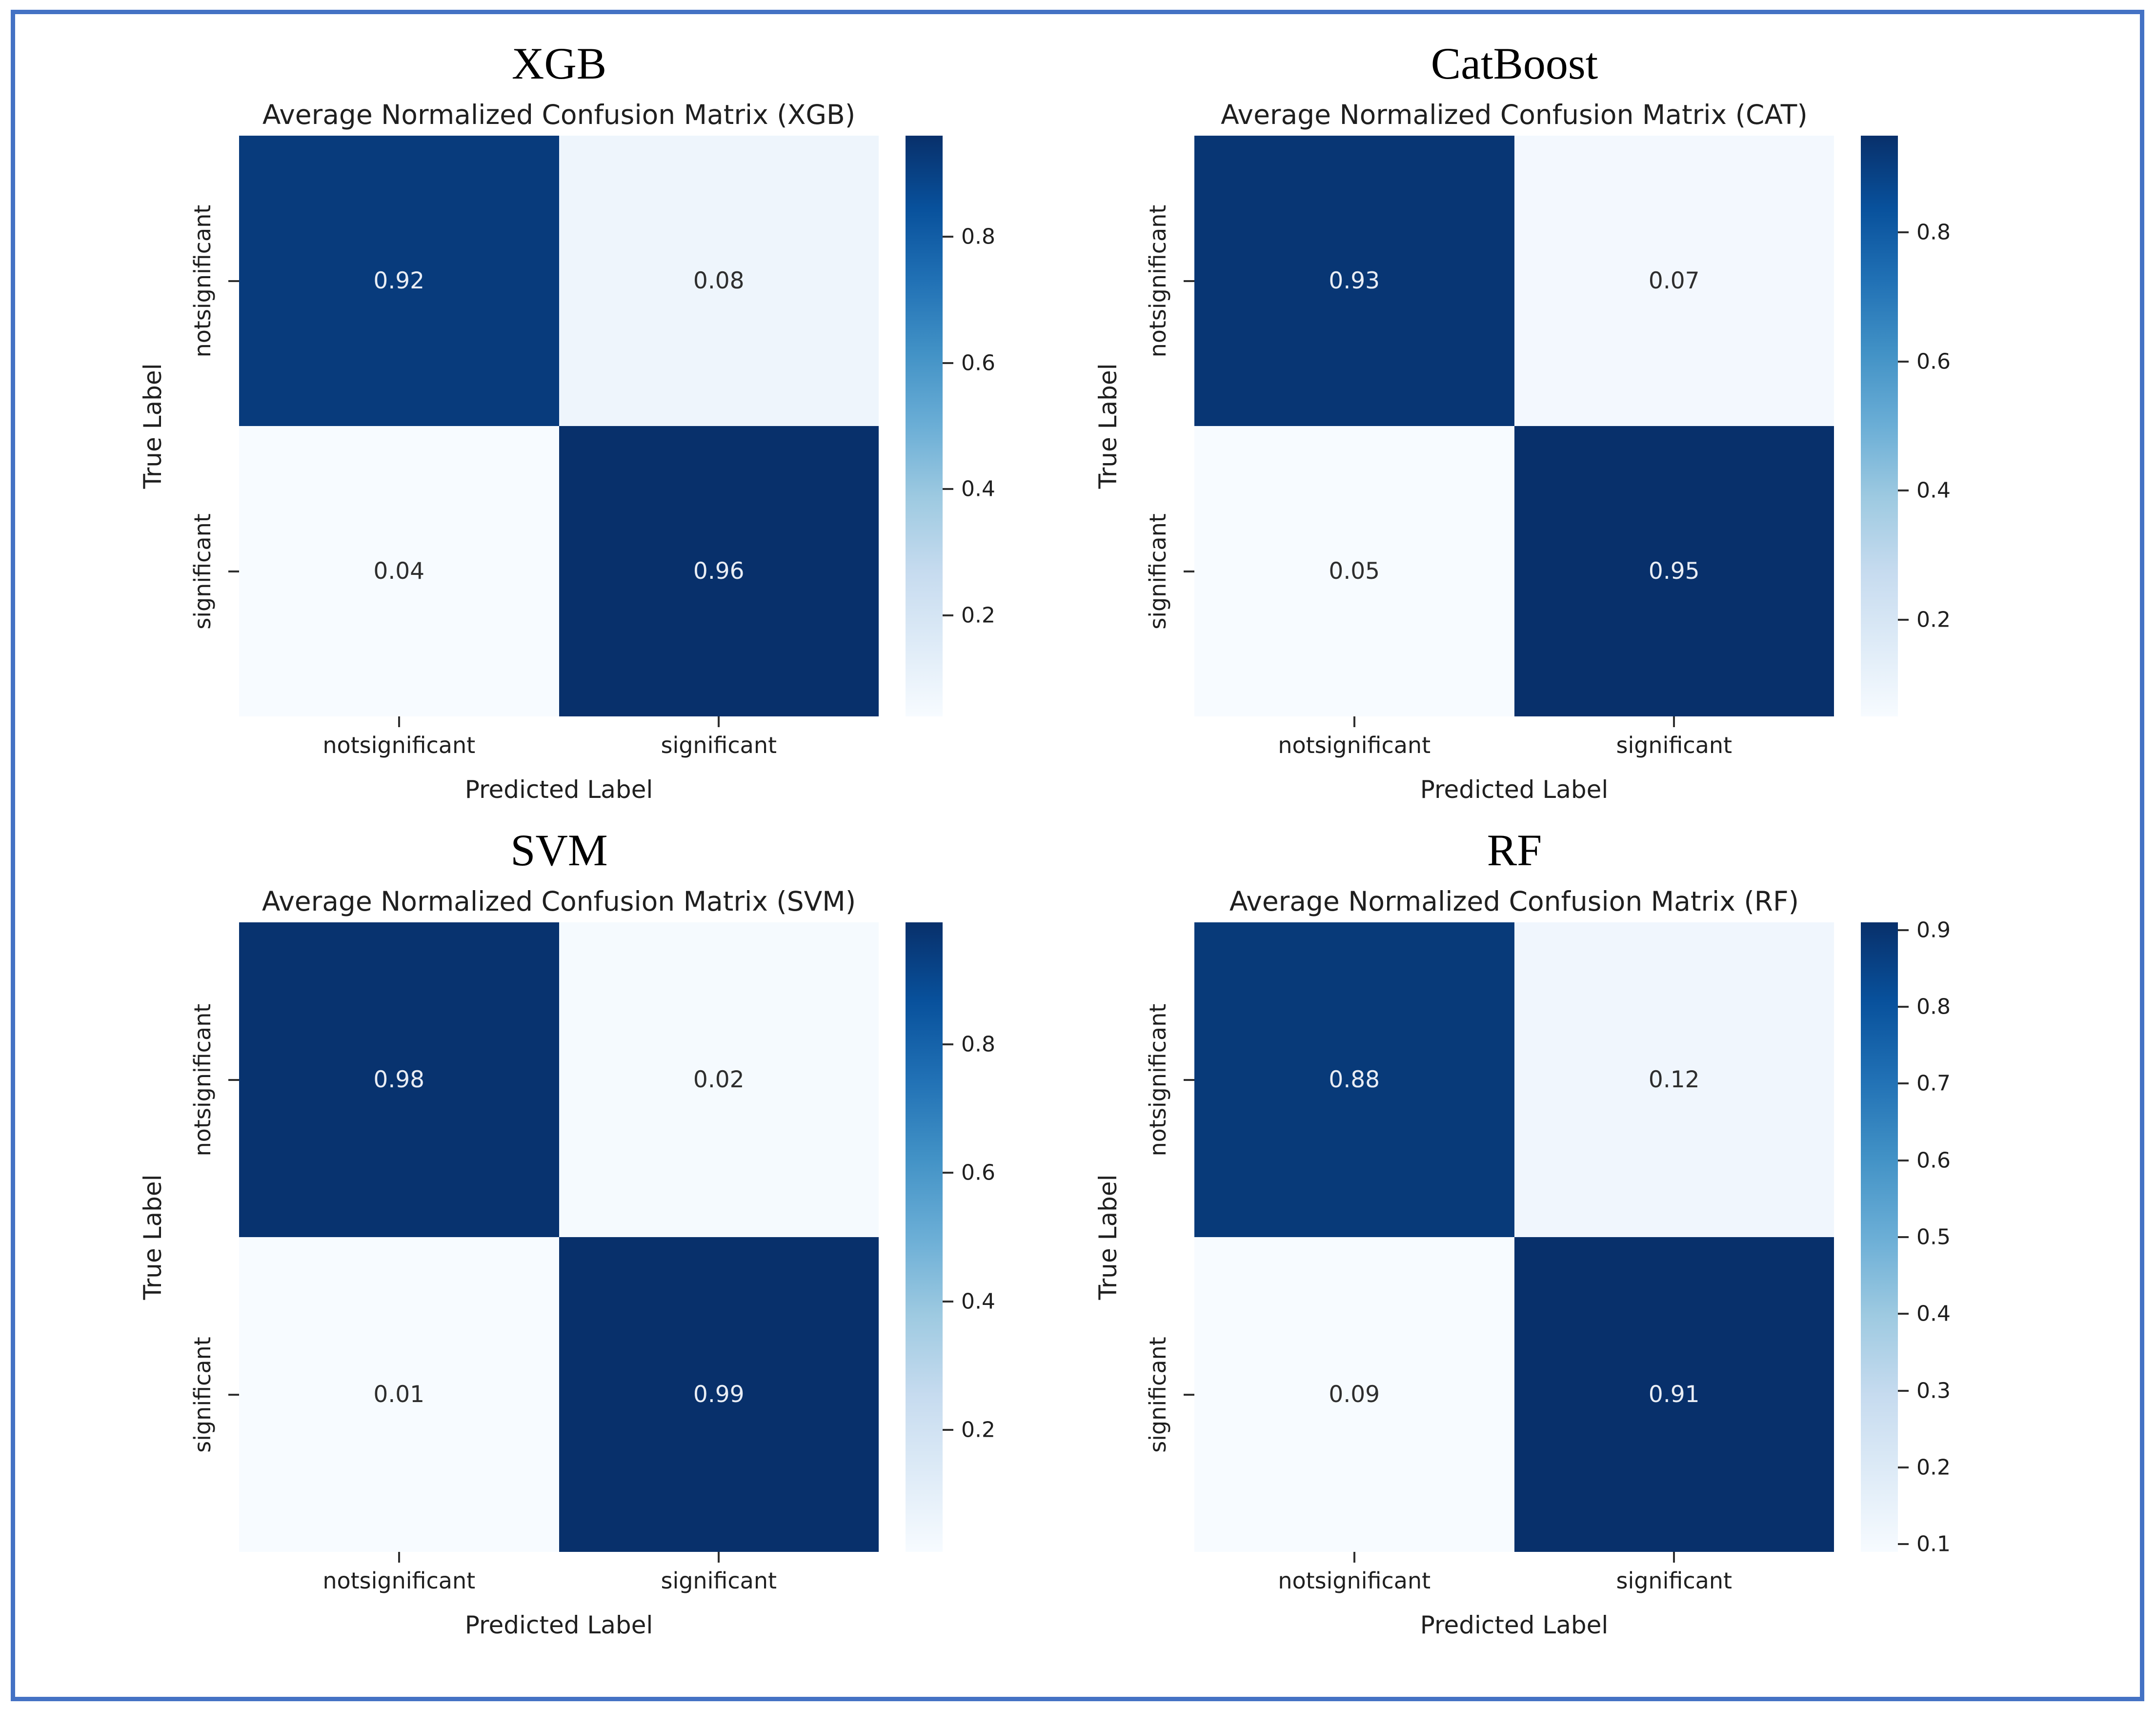 Image resolution: width=2156 pixels, height=1710 pixels. What do you see at coordinates (1674, 571) in the screenshot?
I see `matrix-cell: 0.95` at bounding box center [1674, 571].